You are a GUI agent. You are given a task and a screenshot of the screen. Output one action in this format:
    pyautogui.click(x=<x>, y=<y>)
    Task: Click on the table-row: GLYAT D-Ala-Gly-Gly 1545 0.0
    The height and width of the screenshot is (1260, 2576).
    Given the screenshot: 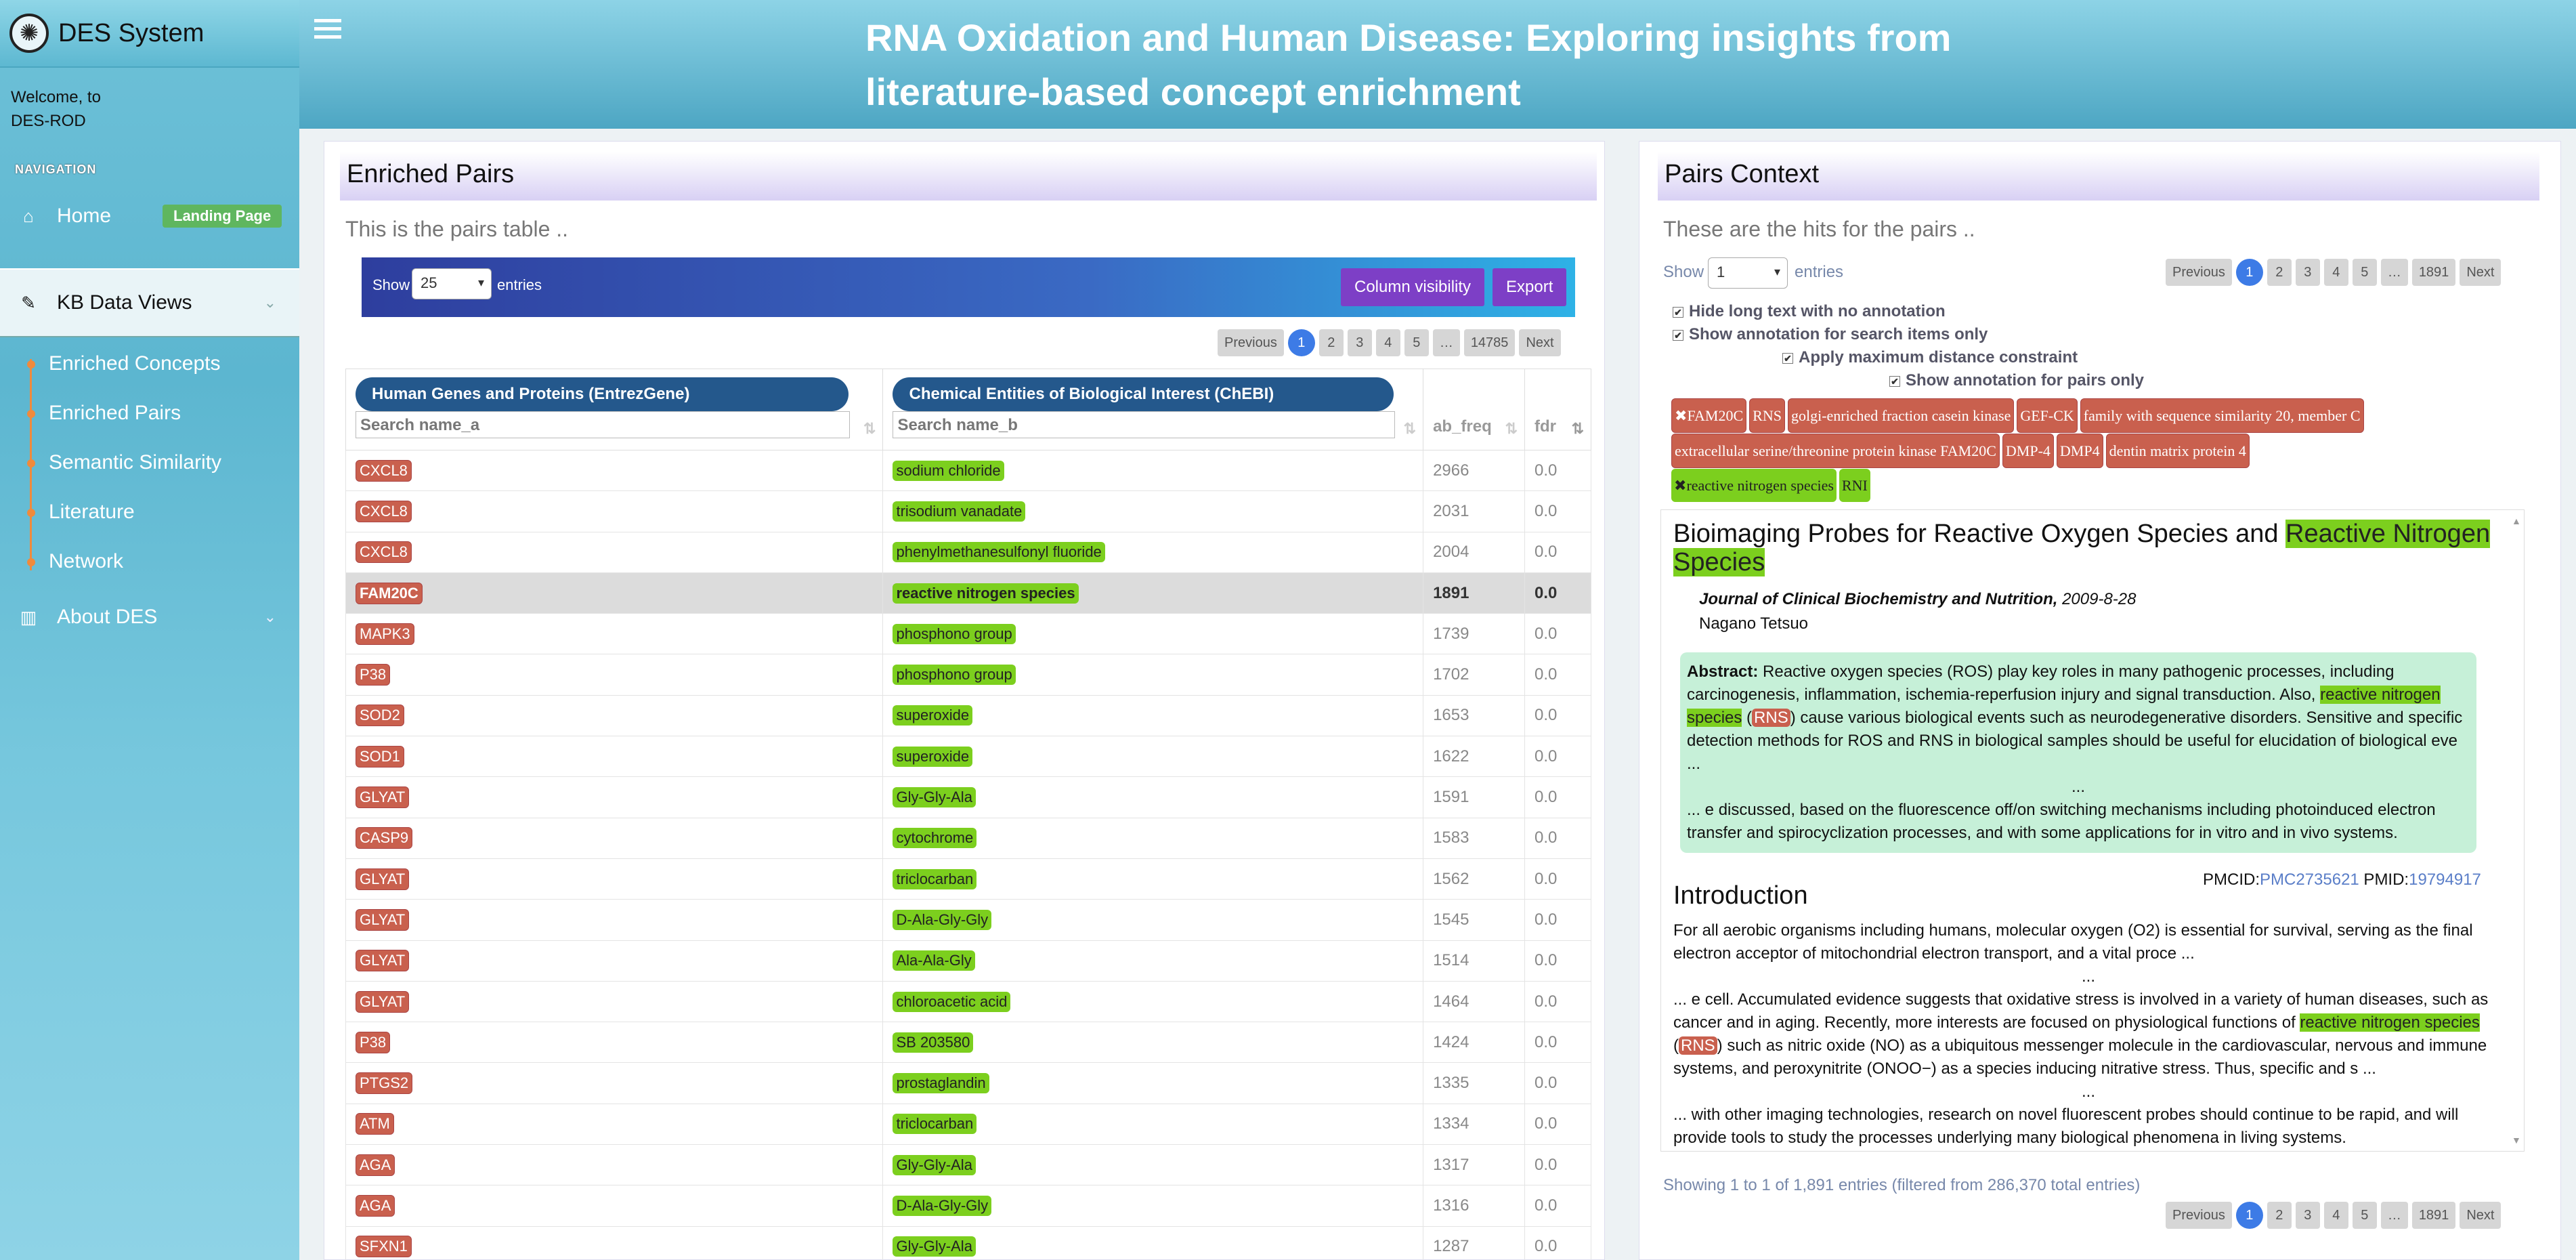 What is the action you would take?
    pyautogui.click(x=968, y=920)
    